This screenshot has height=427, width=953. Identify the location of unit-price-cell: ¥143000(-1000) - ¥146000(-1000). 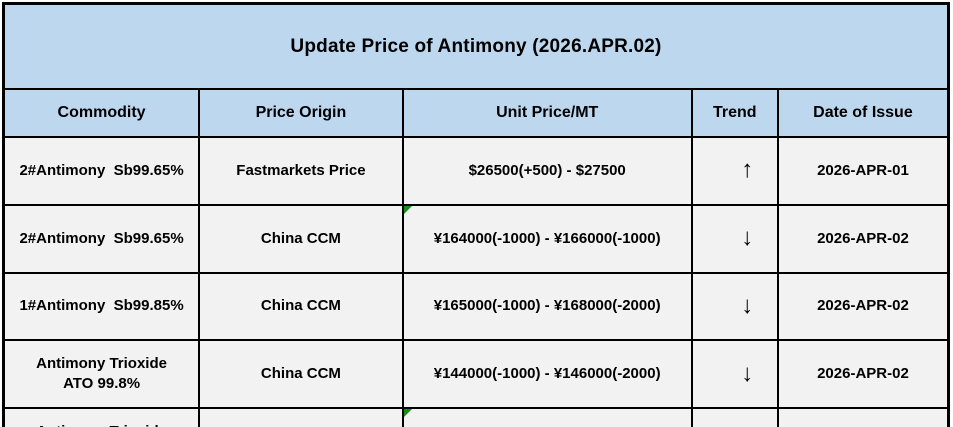
(547, 417).